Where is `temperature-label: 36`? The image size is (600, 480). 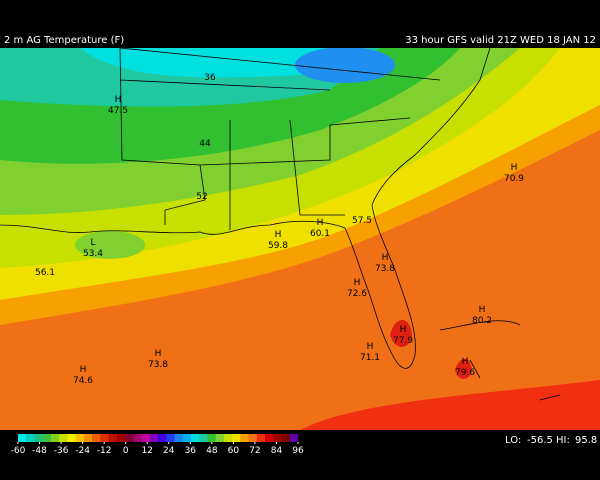
temperature-label: 36 is located at coordinates (210, 78).